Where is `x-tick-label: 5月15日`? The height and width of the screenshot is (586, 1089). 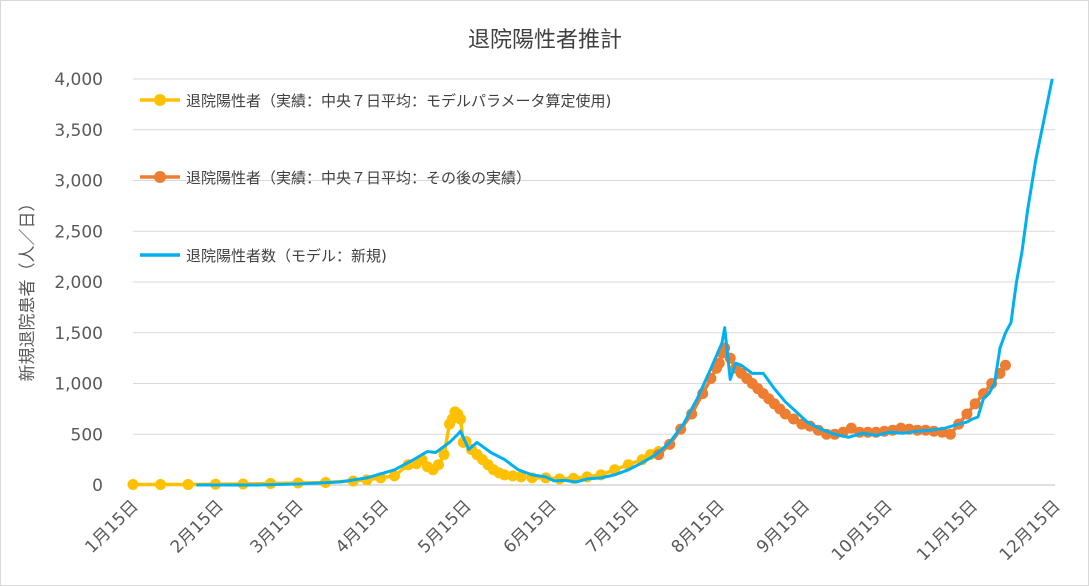
x-tick-label: 5月15日 is located at coordinates (444, 526).